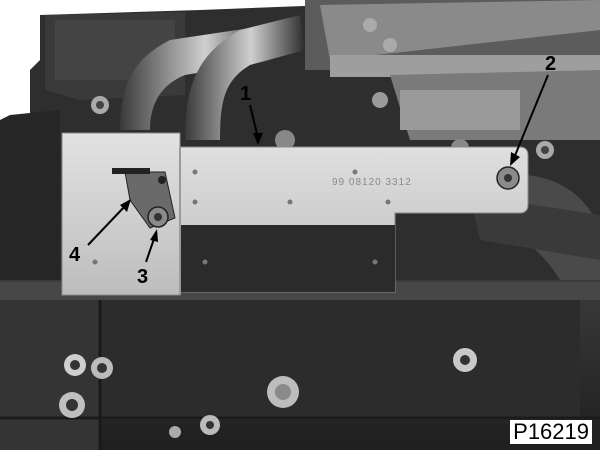 The width and height of the screenshot is (600, 450). What do you see at coordinates (551, 432) in the screenshot?
I see `figure-code: P16219` at bounding box center [551, 432].